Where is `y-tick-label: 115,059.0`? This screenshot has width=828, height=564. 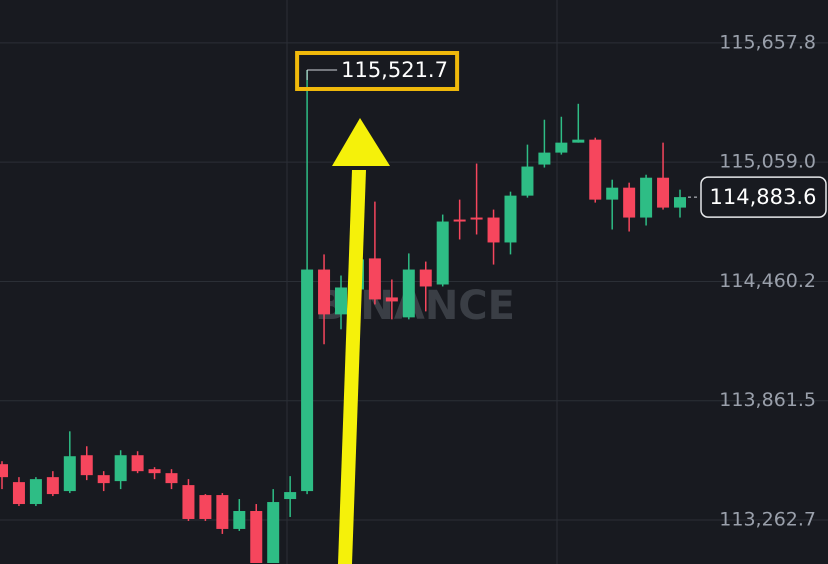
y-tick-label: 115,059.0 is located at coordinates (767, 162).